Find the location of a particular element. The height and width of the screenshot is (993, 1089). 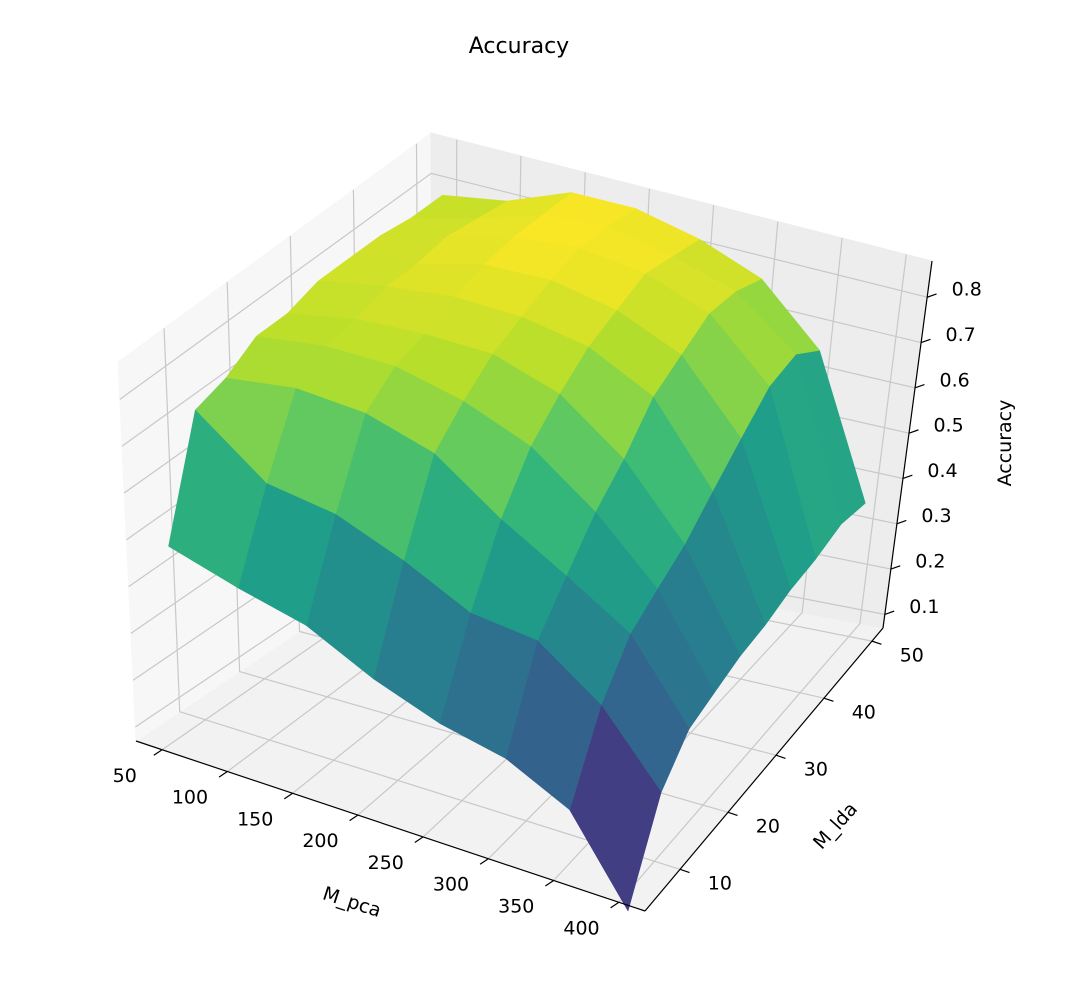

y-tick-label: 30 is located at coordinates (816, 770).